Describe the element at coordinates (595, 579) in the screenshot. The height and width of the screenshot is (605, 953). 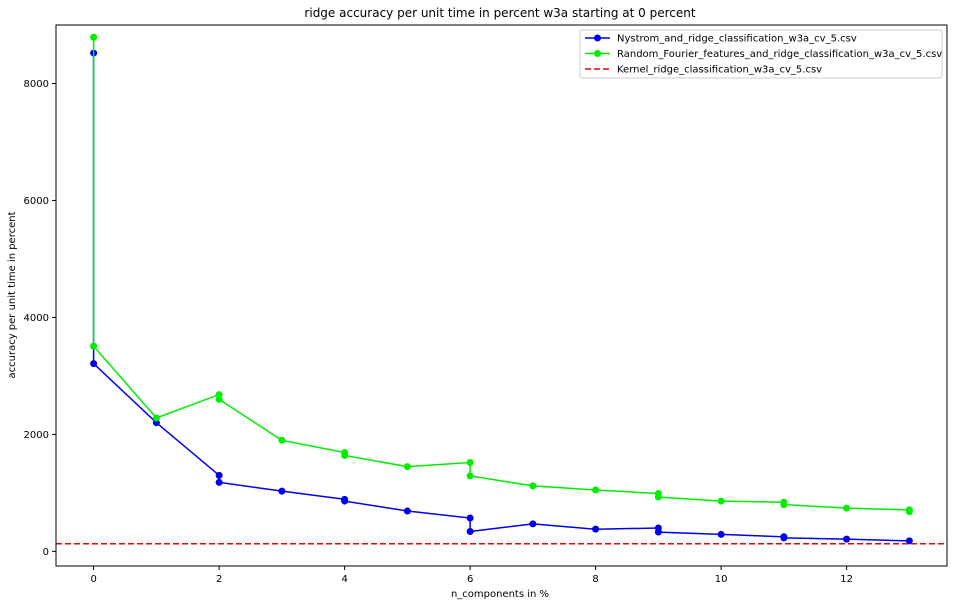
I see `x-tick-label: 8` at that location.